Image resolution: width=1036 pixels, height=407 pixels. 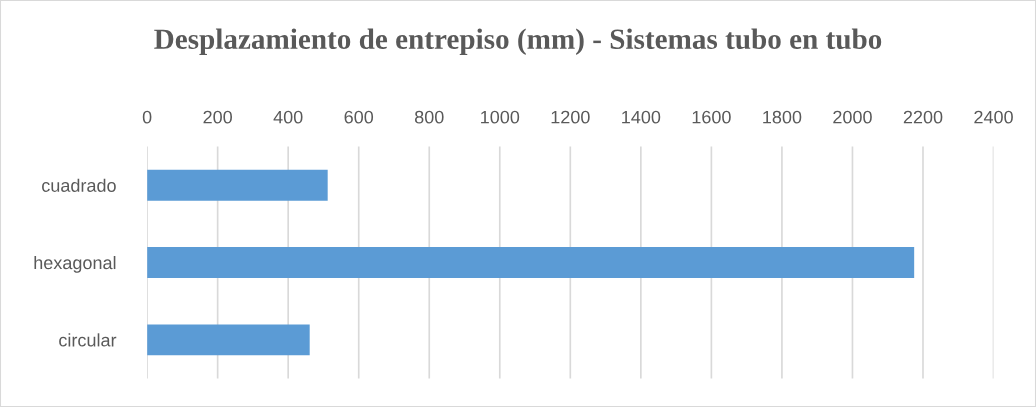 I want to click on x-tick-label: 600, so click(x=359, y=117).